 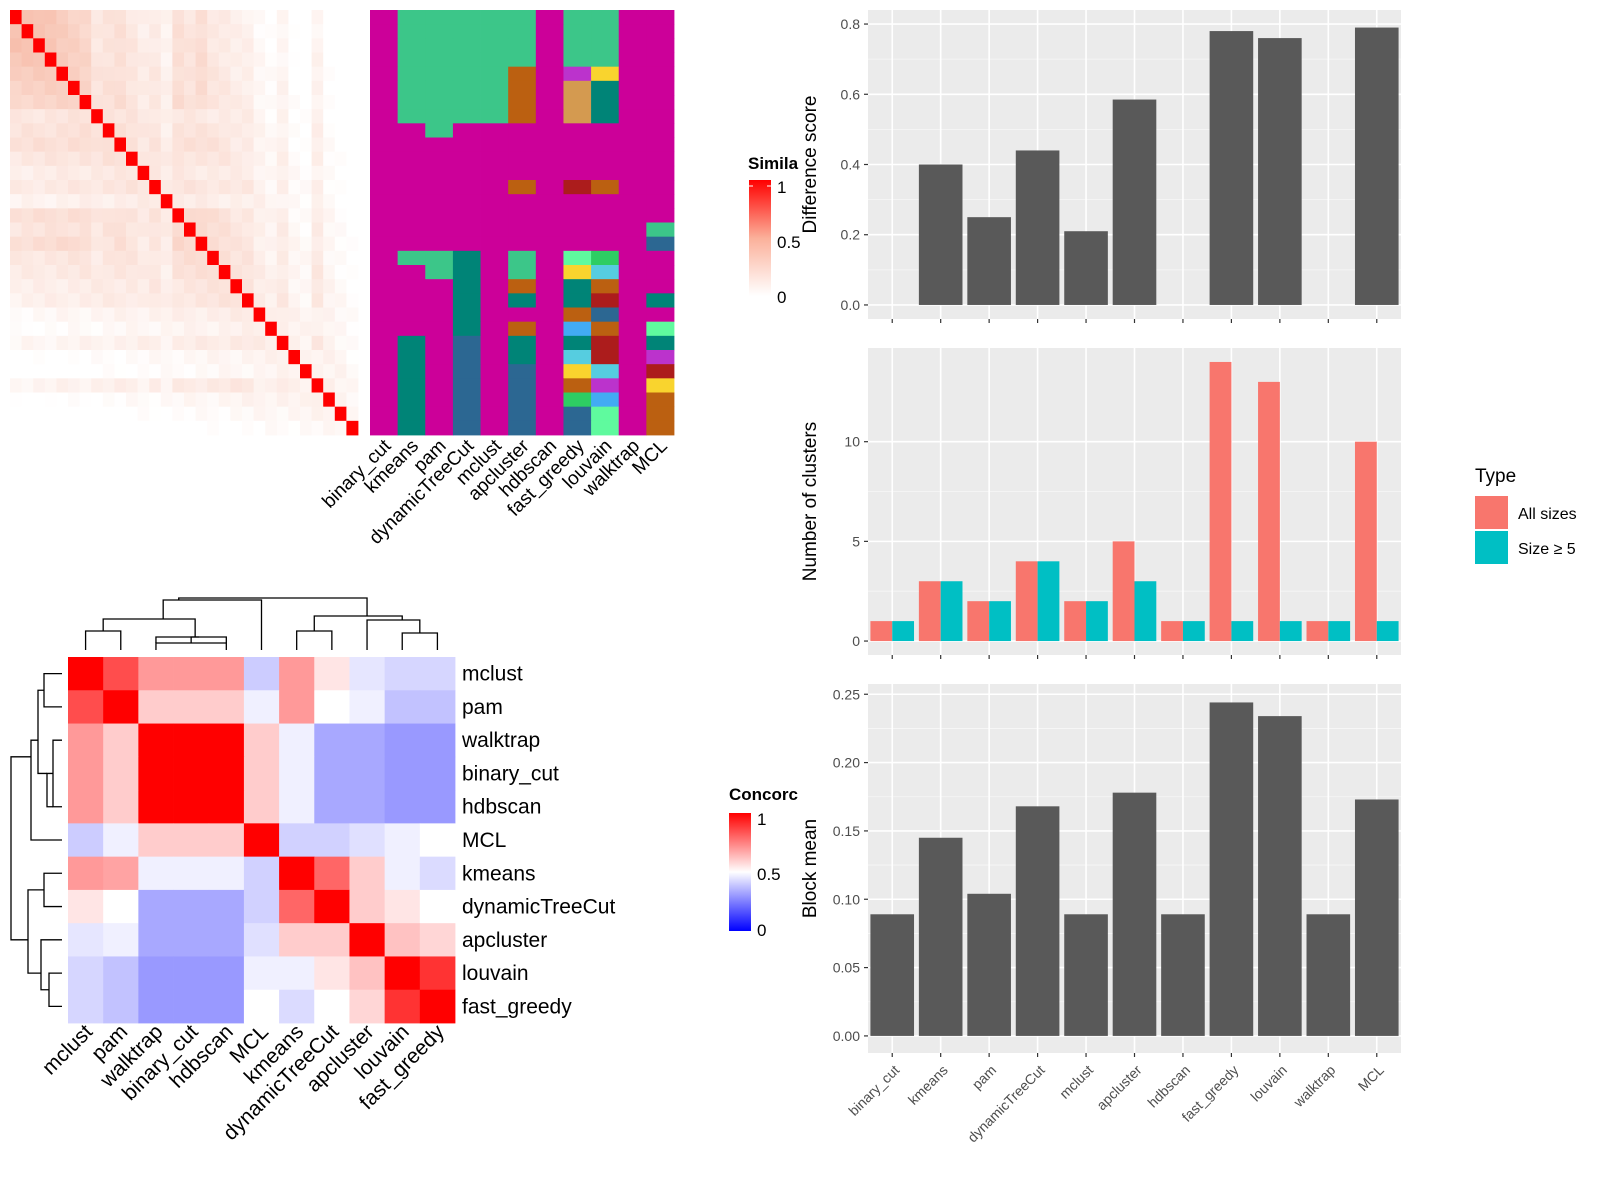 What do you see at coordinates (851, 235) in the screenshot?
I see `y-tick-label: 0.2` at bounding box center [851, 235].